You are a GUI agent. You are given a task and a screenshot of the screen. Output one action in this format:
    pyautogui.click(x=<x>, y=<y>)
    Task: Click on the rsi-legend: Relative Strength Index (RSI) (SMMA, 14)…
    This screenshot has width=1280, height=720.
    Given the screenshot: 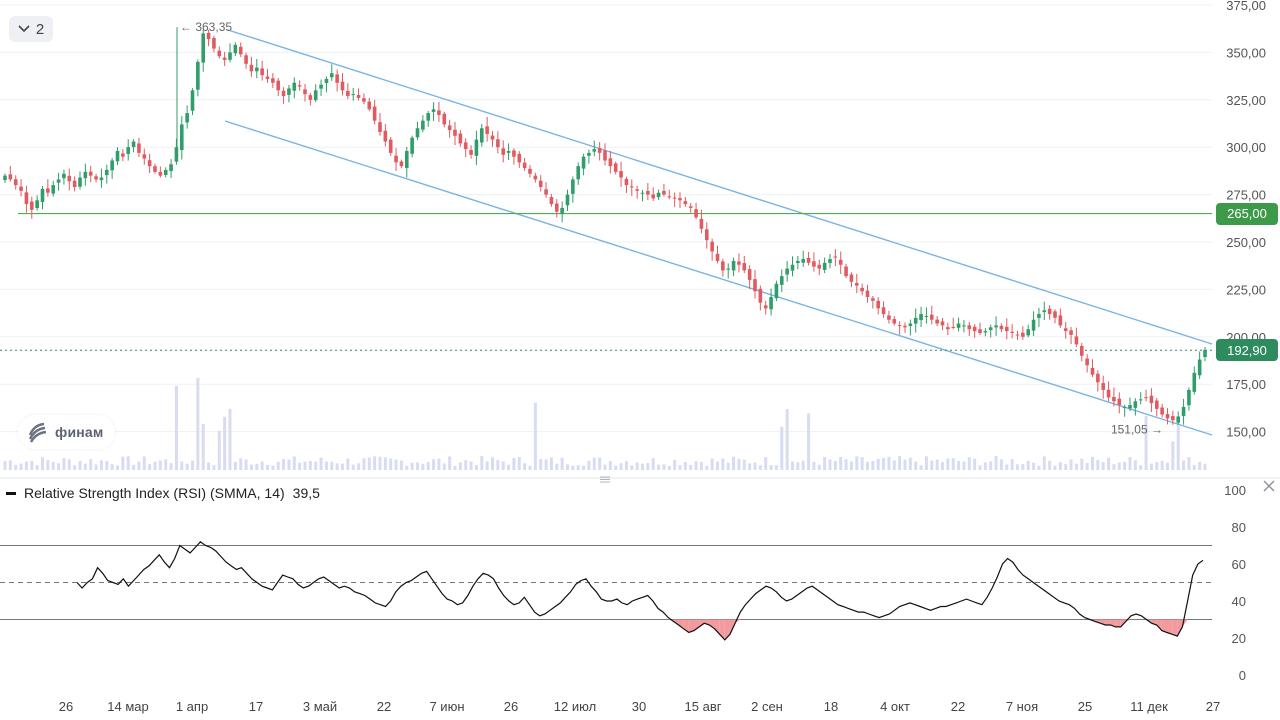 What is the action you would take?
    pyautogui.click(x=163, y=493)
    